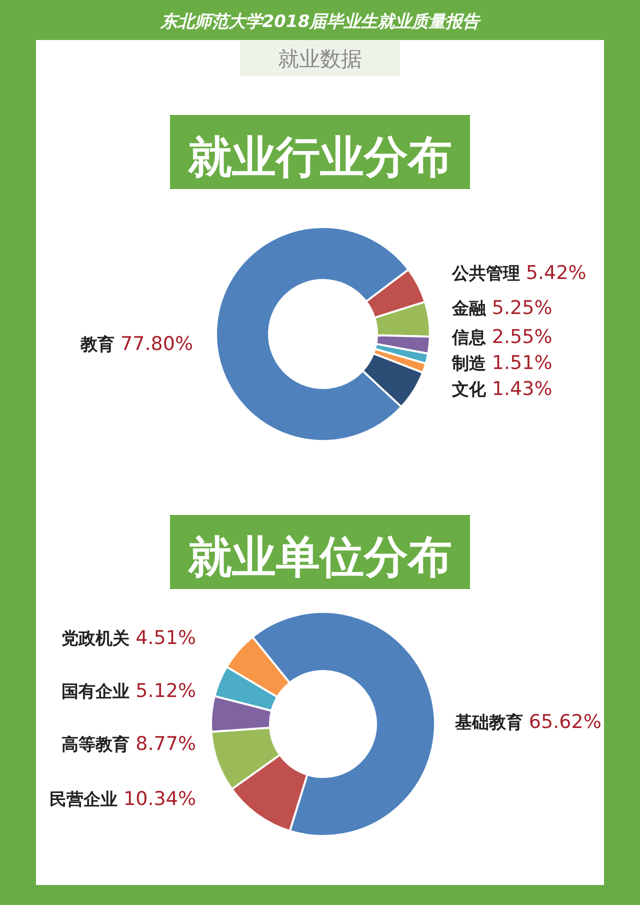 Image resolution: width=640 pixels, height=905 pixels. Describe the element at coordinates (319, 557) in the screenshot. I see `chart-title: 就业单位分布` at that location.